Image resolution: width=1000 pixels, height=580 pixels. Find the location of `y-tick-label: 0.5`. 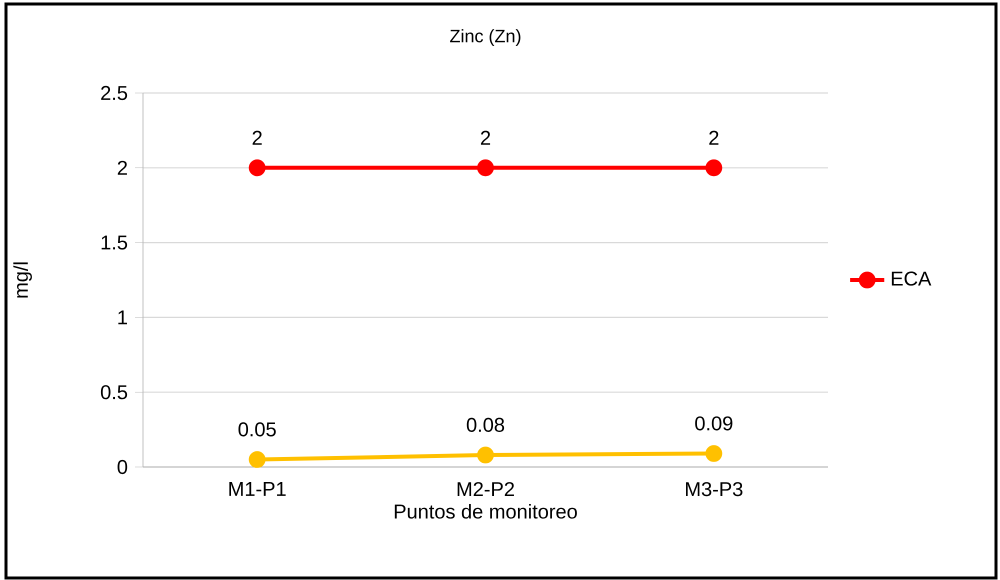

y-tick-label: 0.5 is located at coordinates (114, 392).